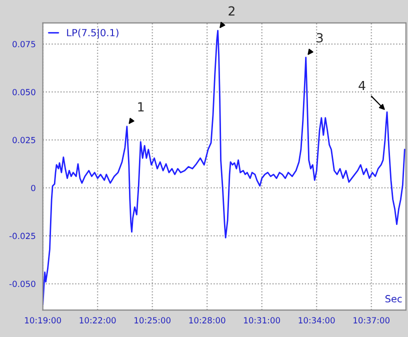  Describe the element at coordinates (24, 92) in the screenshot. I see `y-tick-label: 0.050` at that location.